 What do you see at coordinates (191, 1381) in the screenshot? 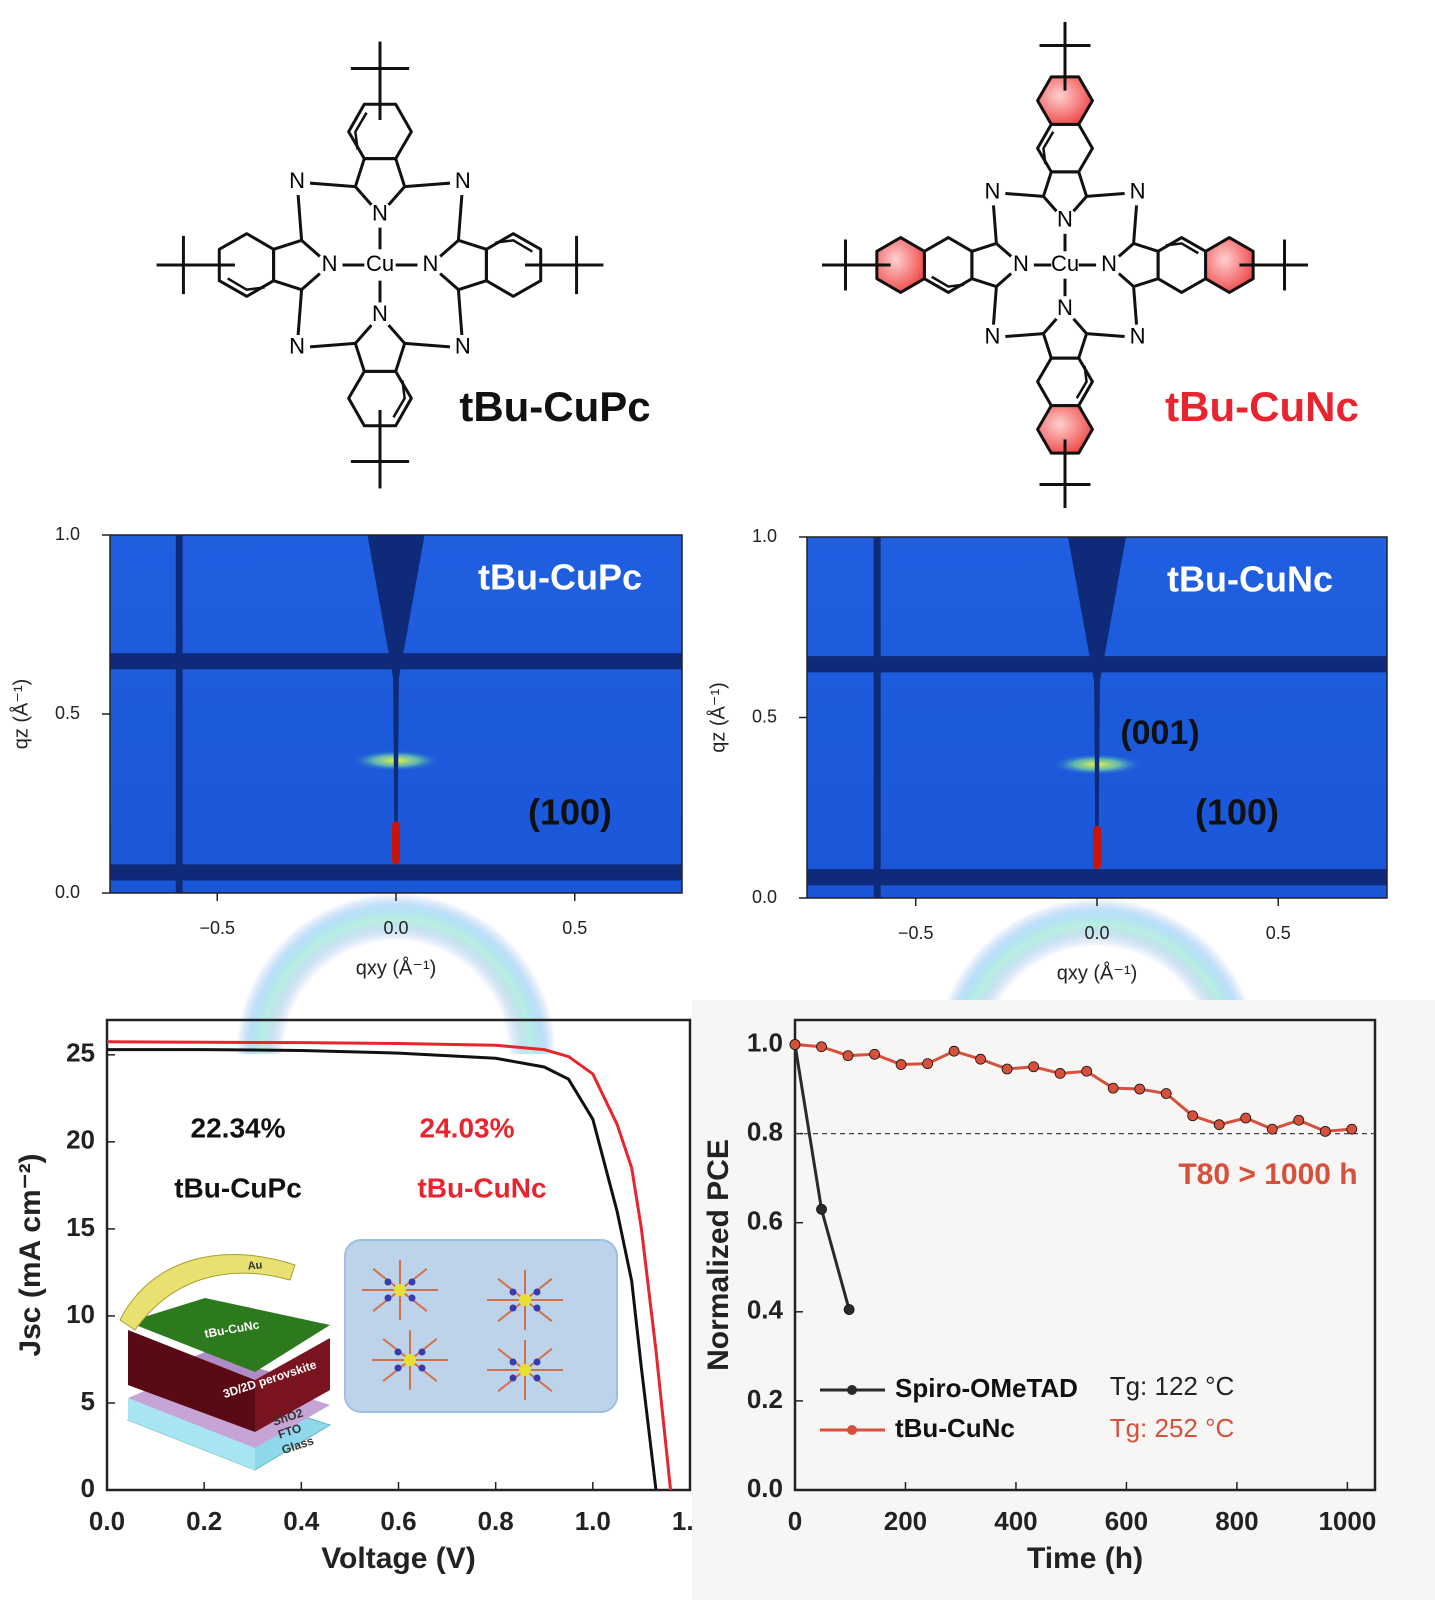
I see `perovskite-block` at bounding box center [191, 1381].